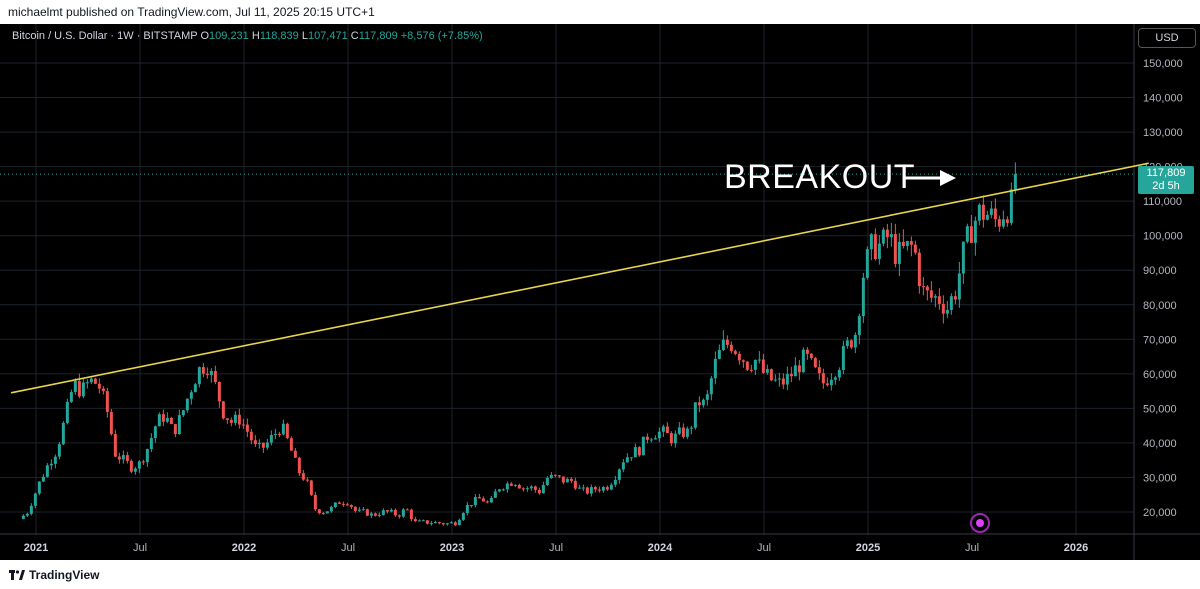 Image resolution: width=1200 pixels, height=589 pixels. Describe the element at coordinates (1167, 38) in the screenshot. I see `currency-button: USD` at that location.